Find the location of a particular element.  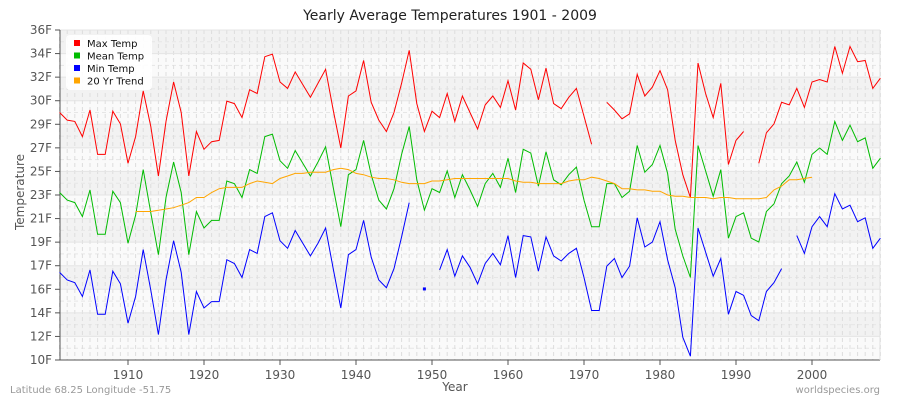

x-tick-label: 1920 is located at coordinates (204, 375).